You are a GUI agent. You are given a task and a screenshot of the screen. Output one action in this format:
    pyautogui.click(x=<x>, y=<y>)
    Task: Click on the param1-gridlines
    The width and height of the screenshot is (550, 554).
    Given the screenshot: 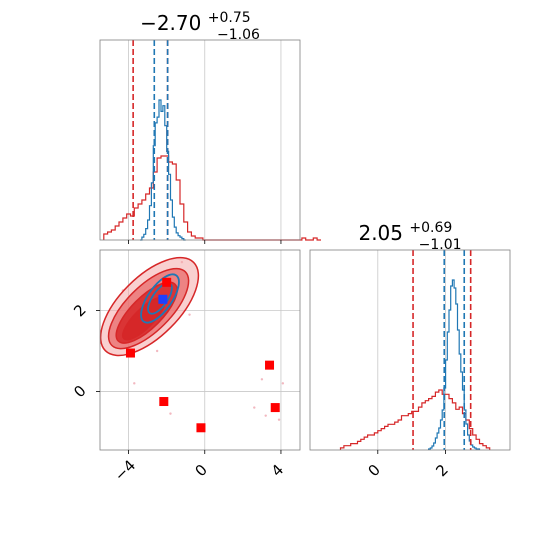 What is the action you would take?
    pyautogui.click(x=205, y=140)
    